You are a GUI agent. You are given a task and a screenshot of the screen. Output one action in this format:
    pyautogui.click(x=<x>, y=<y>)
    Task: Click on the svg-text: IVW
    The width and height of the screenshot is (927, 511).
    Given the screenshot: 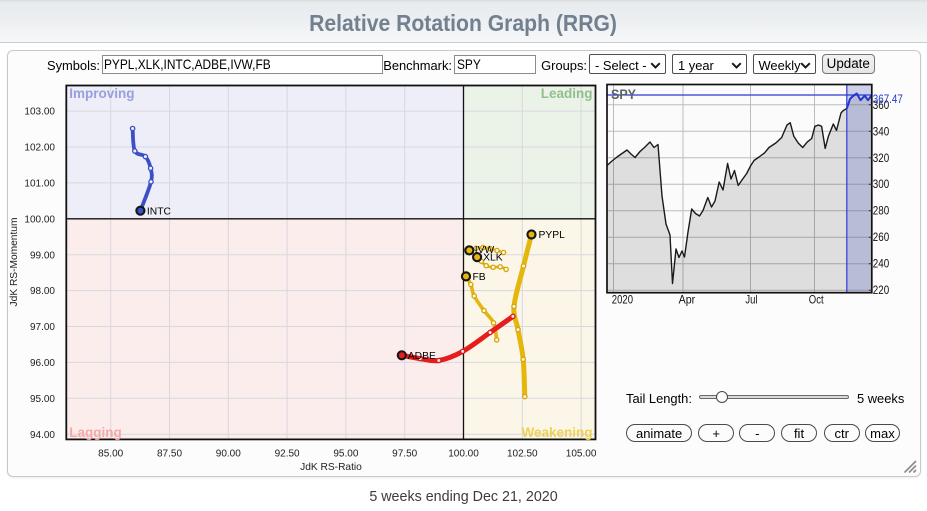 What is the action you would take?
    pyautogui.click(x=485, y=250)
    